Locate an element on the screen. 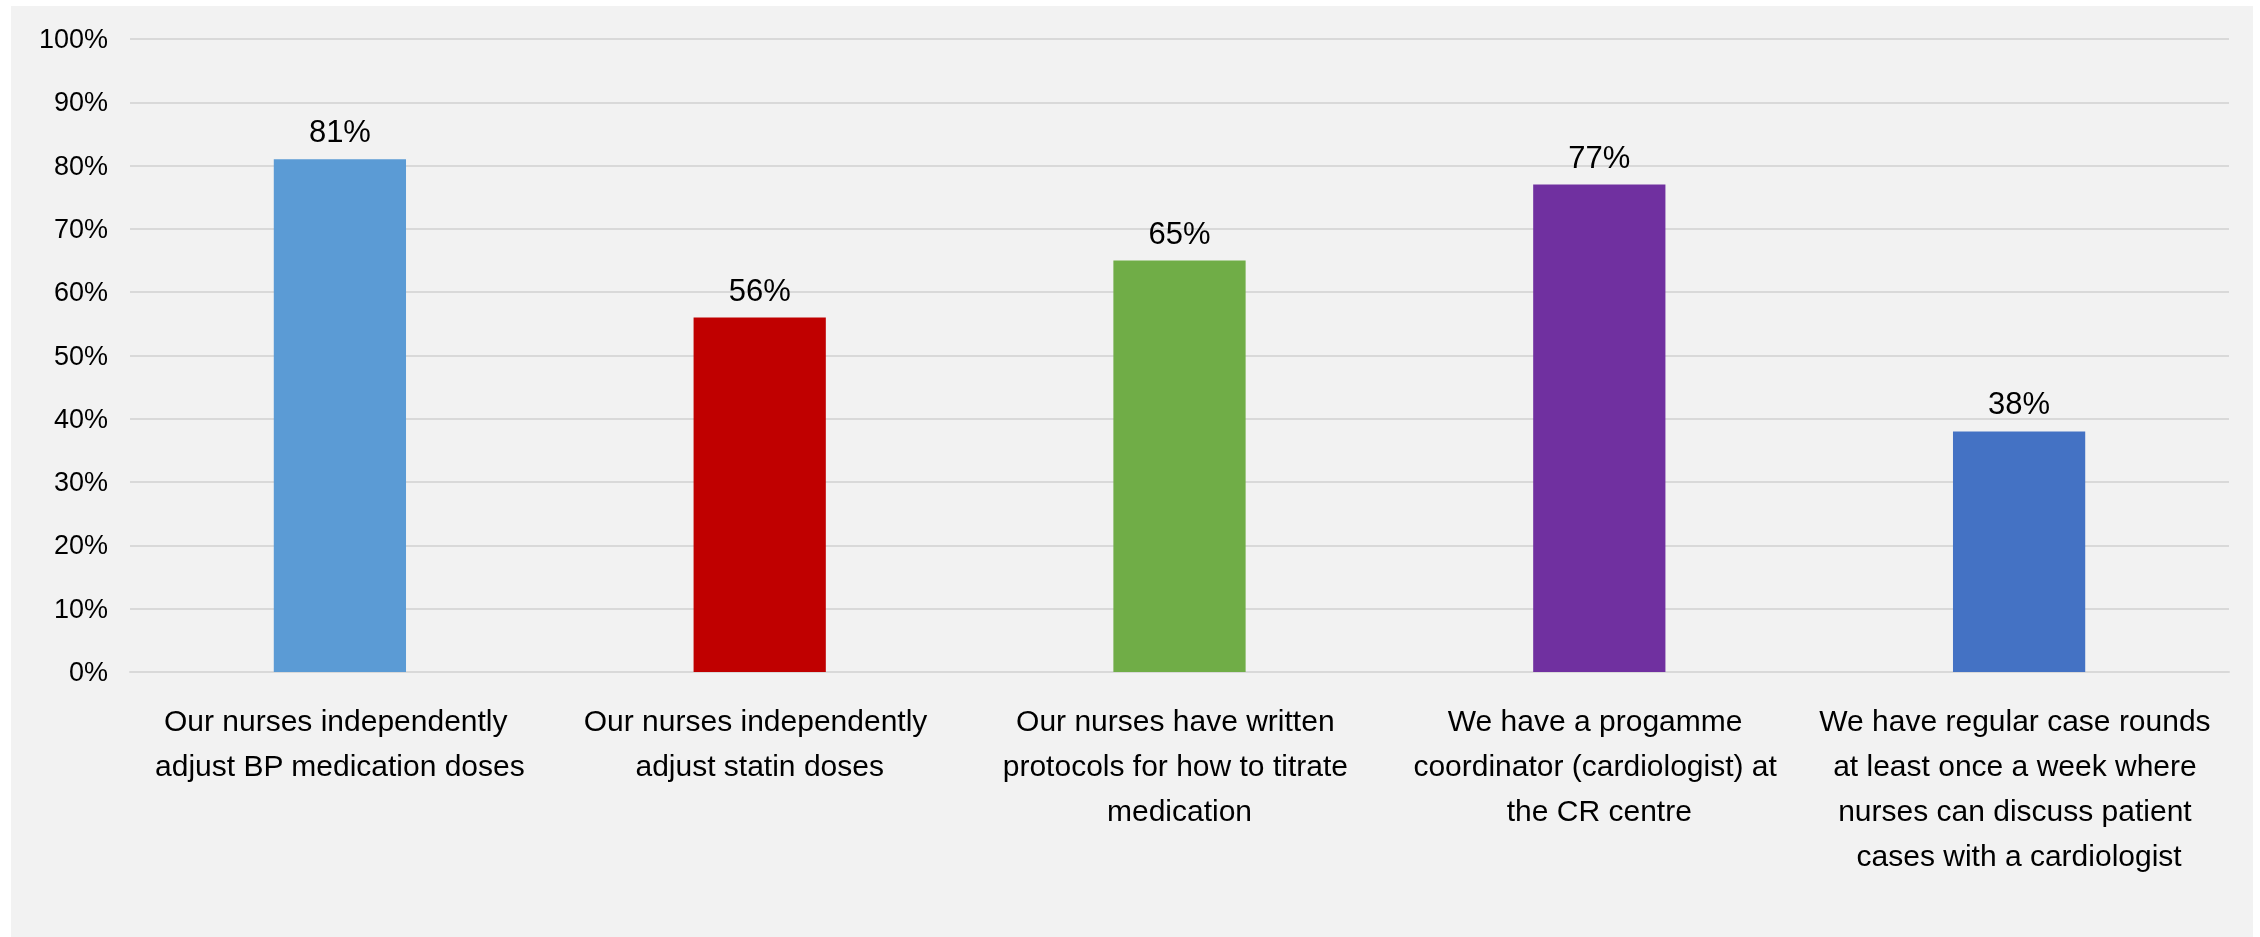  y-tick-label: 70% is located at coordinates (80, 228).